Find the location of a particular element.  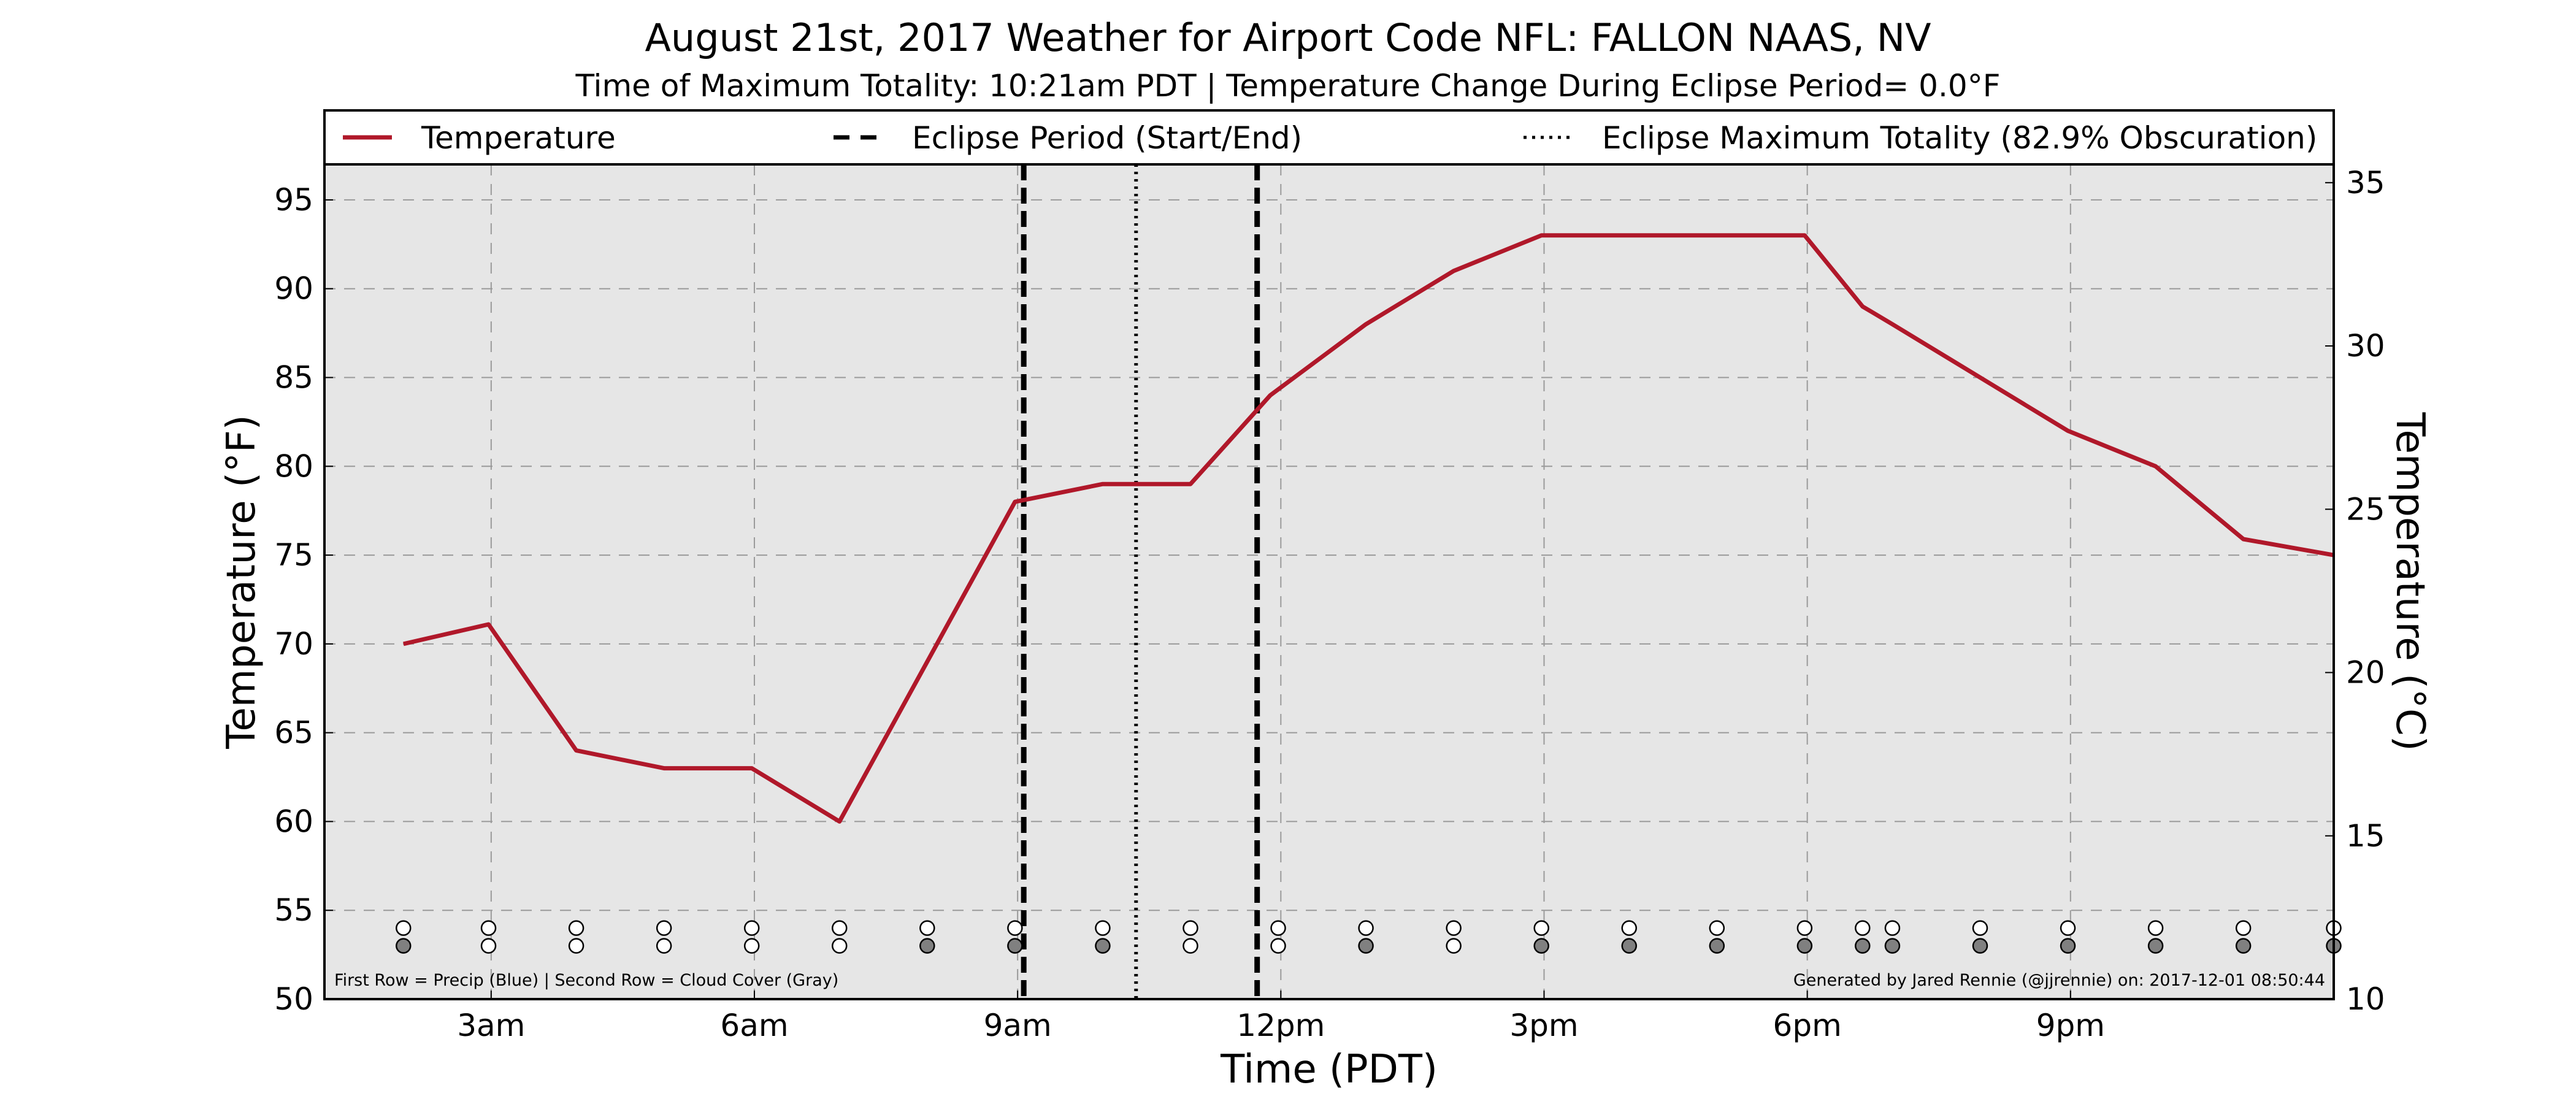

y-tick-label-left: 90 is located at coordinates (293, 289).